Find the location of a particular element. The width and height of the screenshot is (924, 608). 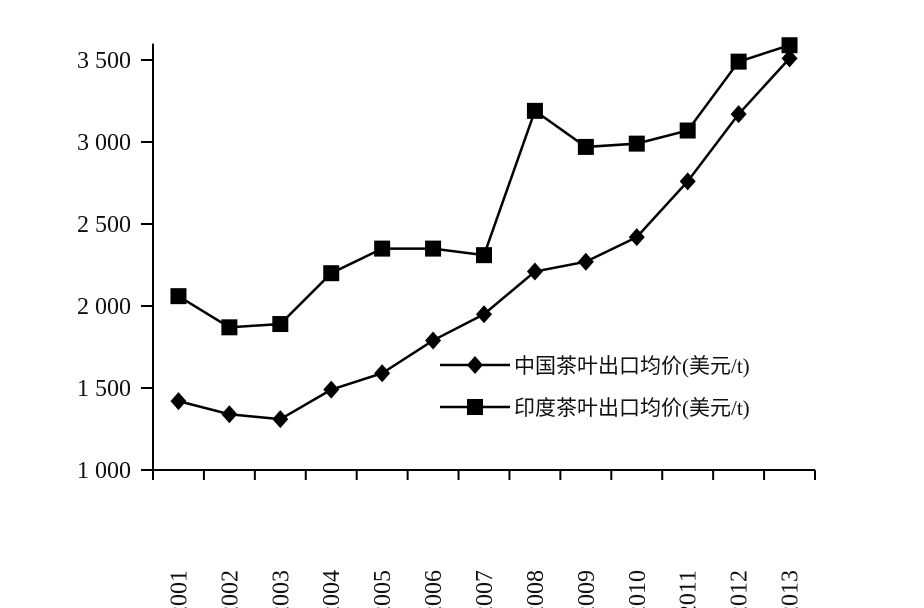

x-tick-label: 2010 is located at coordinates (638, 589).